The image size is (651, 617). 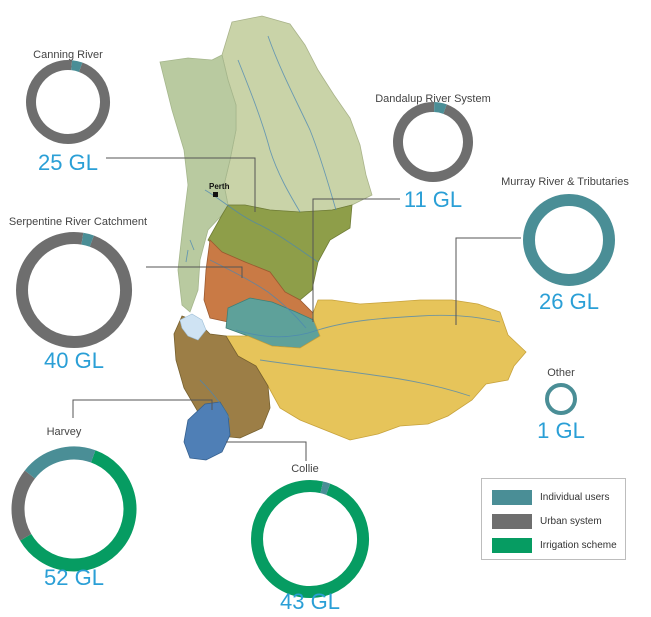 I want to click on perth-label: Perth, so click(x=219, y=186).